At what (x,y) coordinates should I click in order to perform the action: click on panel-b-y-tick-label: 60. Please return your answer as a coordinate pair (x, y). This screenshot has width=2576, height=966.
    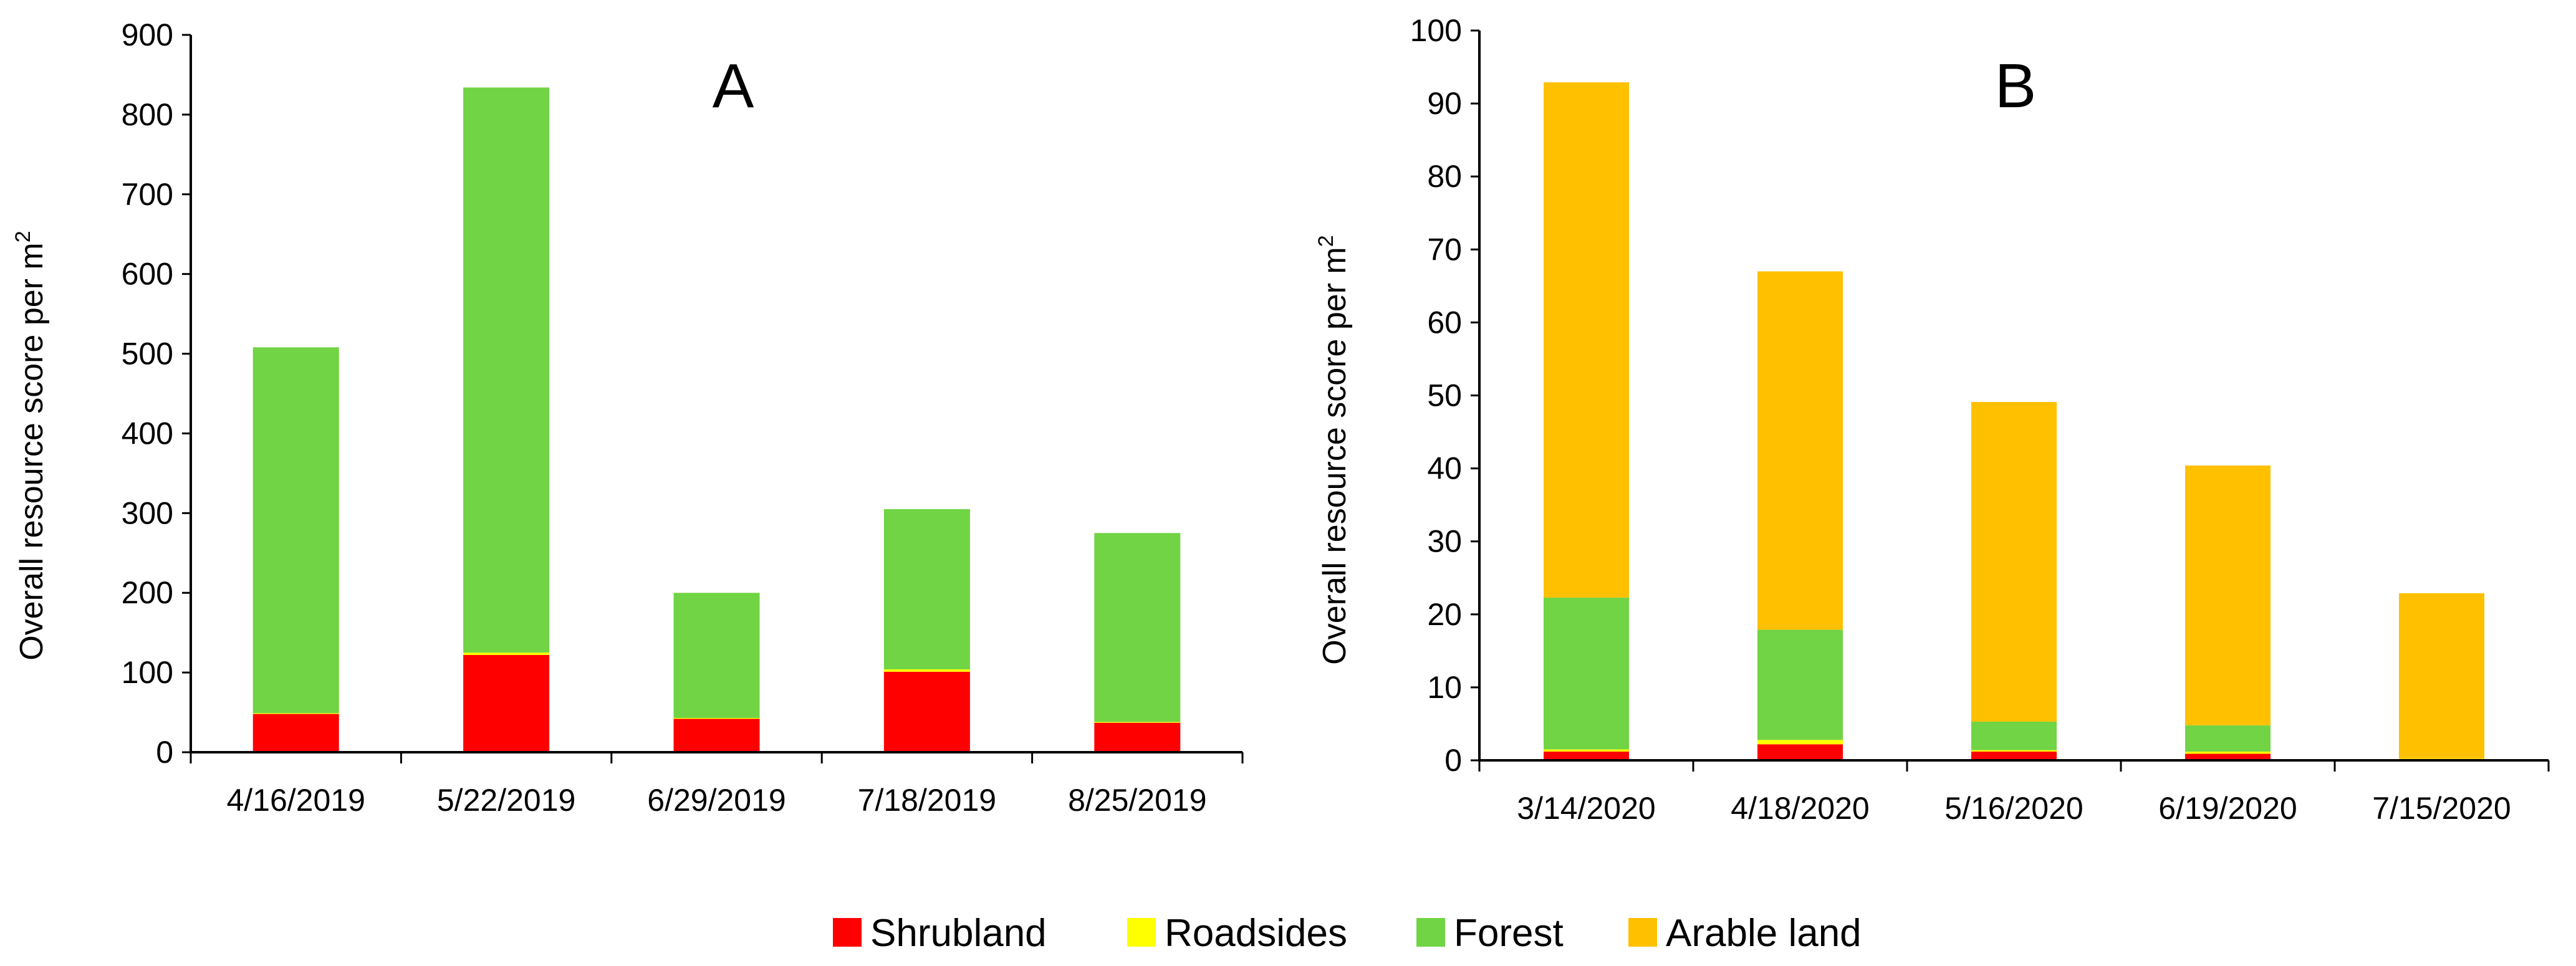
    Looking at the image, I should click on (1444, 322).